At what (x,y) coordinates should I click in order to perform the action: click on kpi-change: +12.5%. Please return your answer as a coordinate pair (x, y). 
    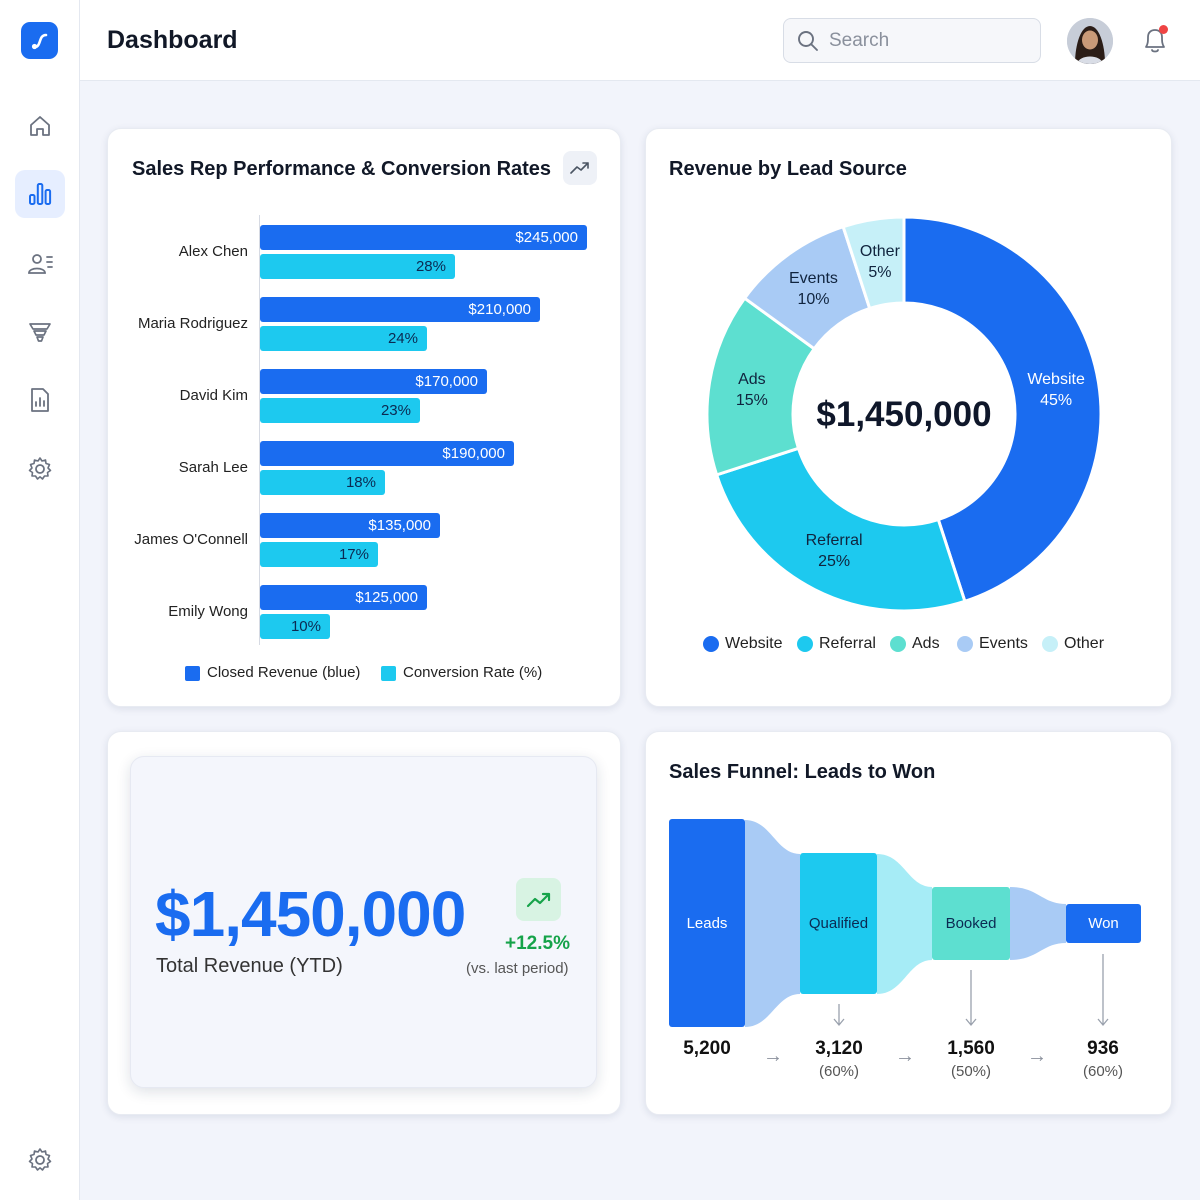
    Looking at the image, I should click on (537, 943).